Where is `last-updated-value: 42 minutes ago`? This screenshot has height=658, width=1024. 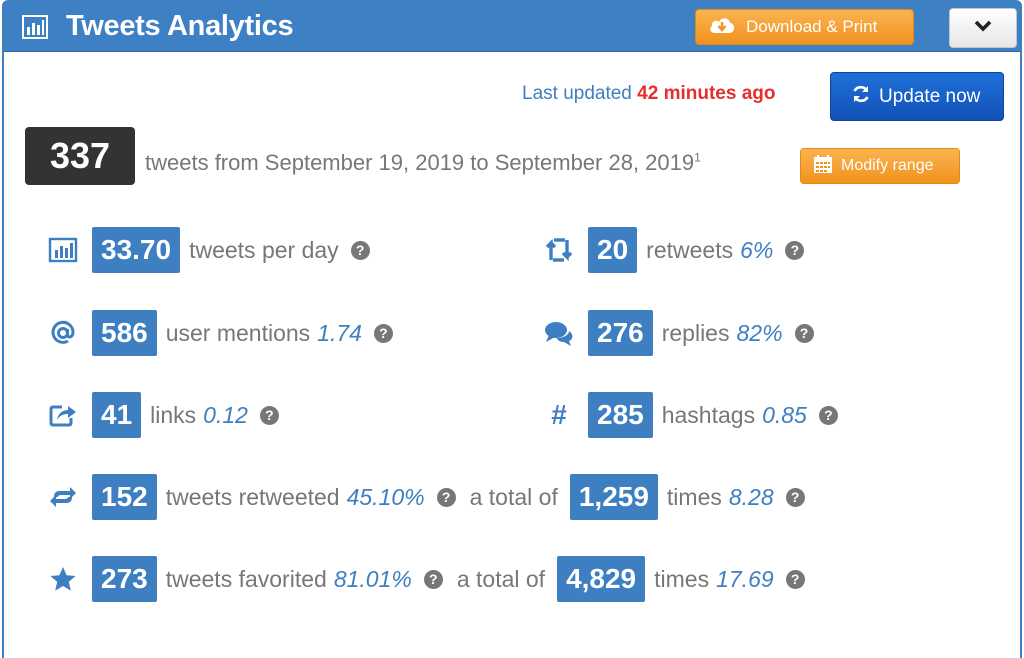
last-updated-value: 42 minutes ago is located at coordinates (706, 93).